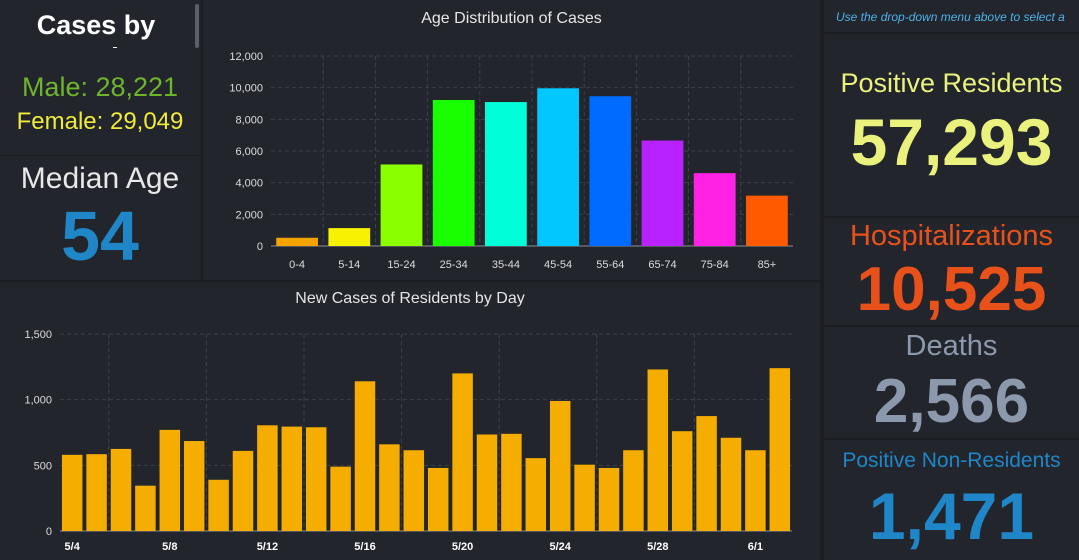 The height and width of the screenshot is (560, 1079). Describe the element at coordinates (100, 236) in the screenshot. I see `median-age-value: 54` at that location.